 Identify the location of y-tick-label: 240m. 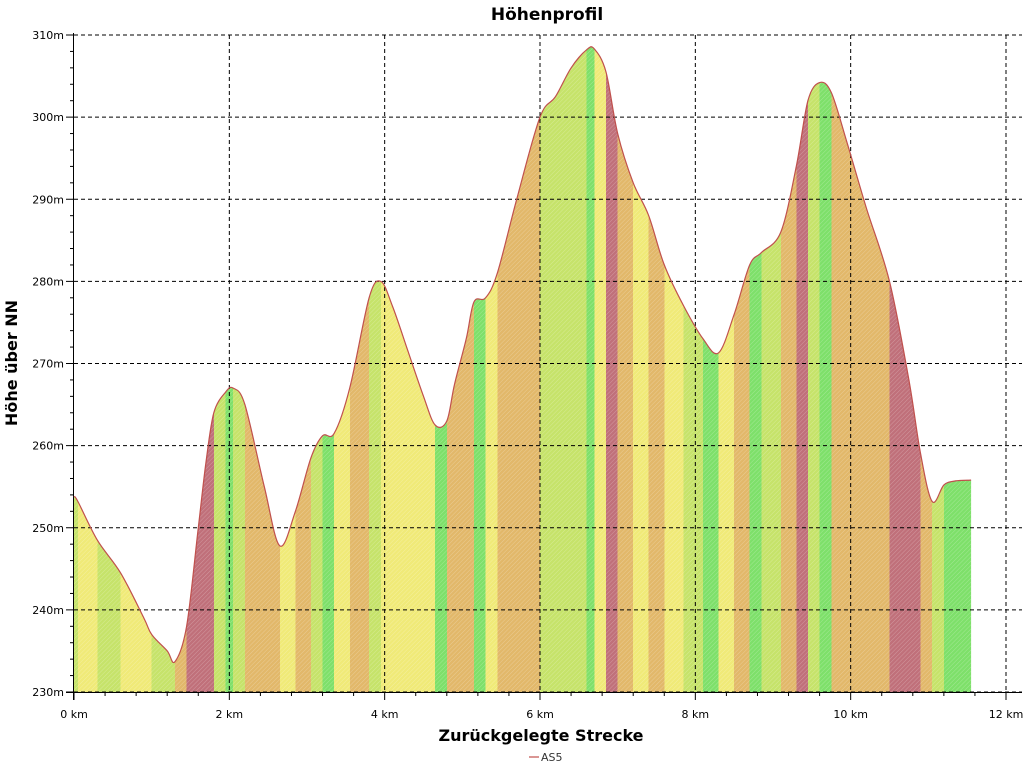
(48, 610).